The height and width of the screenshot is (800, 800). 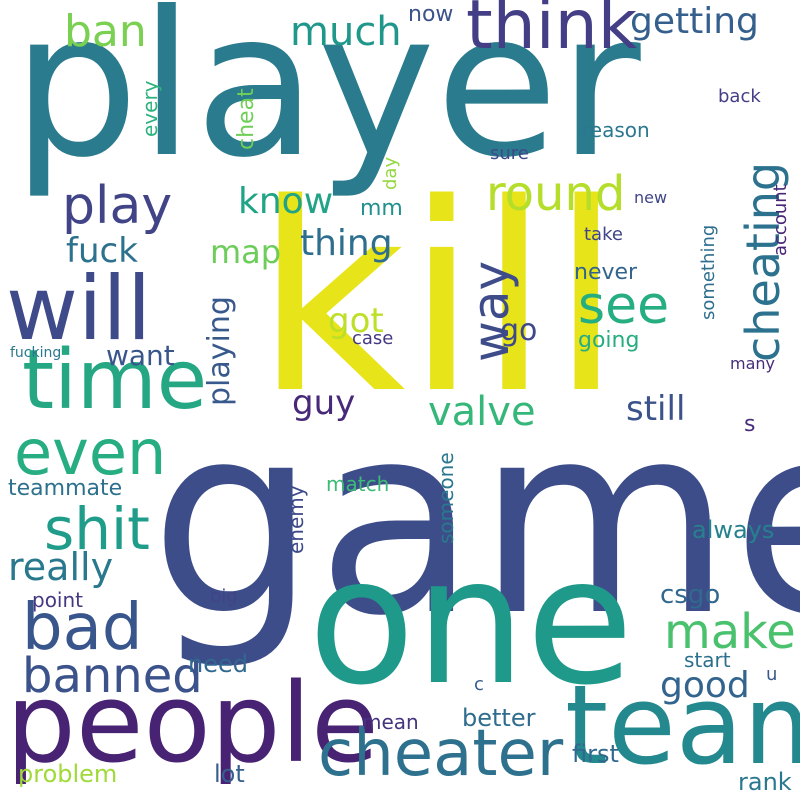 What do you see at coordinates (381, 208) in the screenshot?
I see `word-mm: mm` at bounding box center [381, 208].